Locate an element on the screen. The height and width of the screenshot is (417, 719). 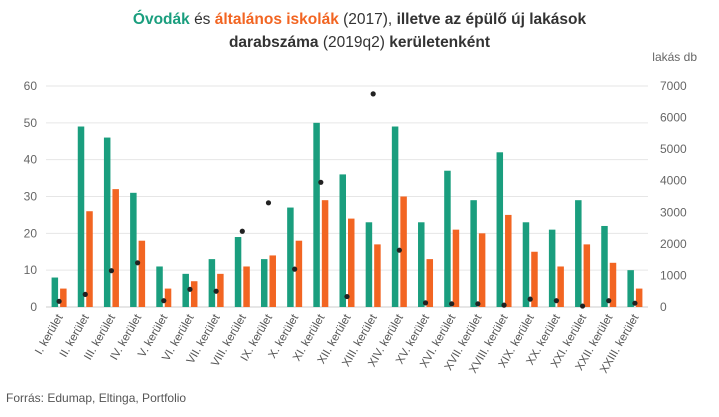
left-tick-label: 40 is located at coordinates (31, 160).